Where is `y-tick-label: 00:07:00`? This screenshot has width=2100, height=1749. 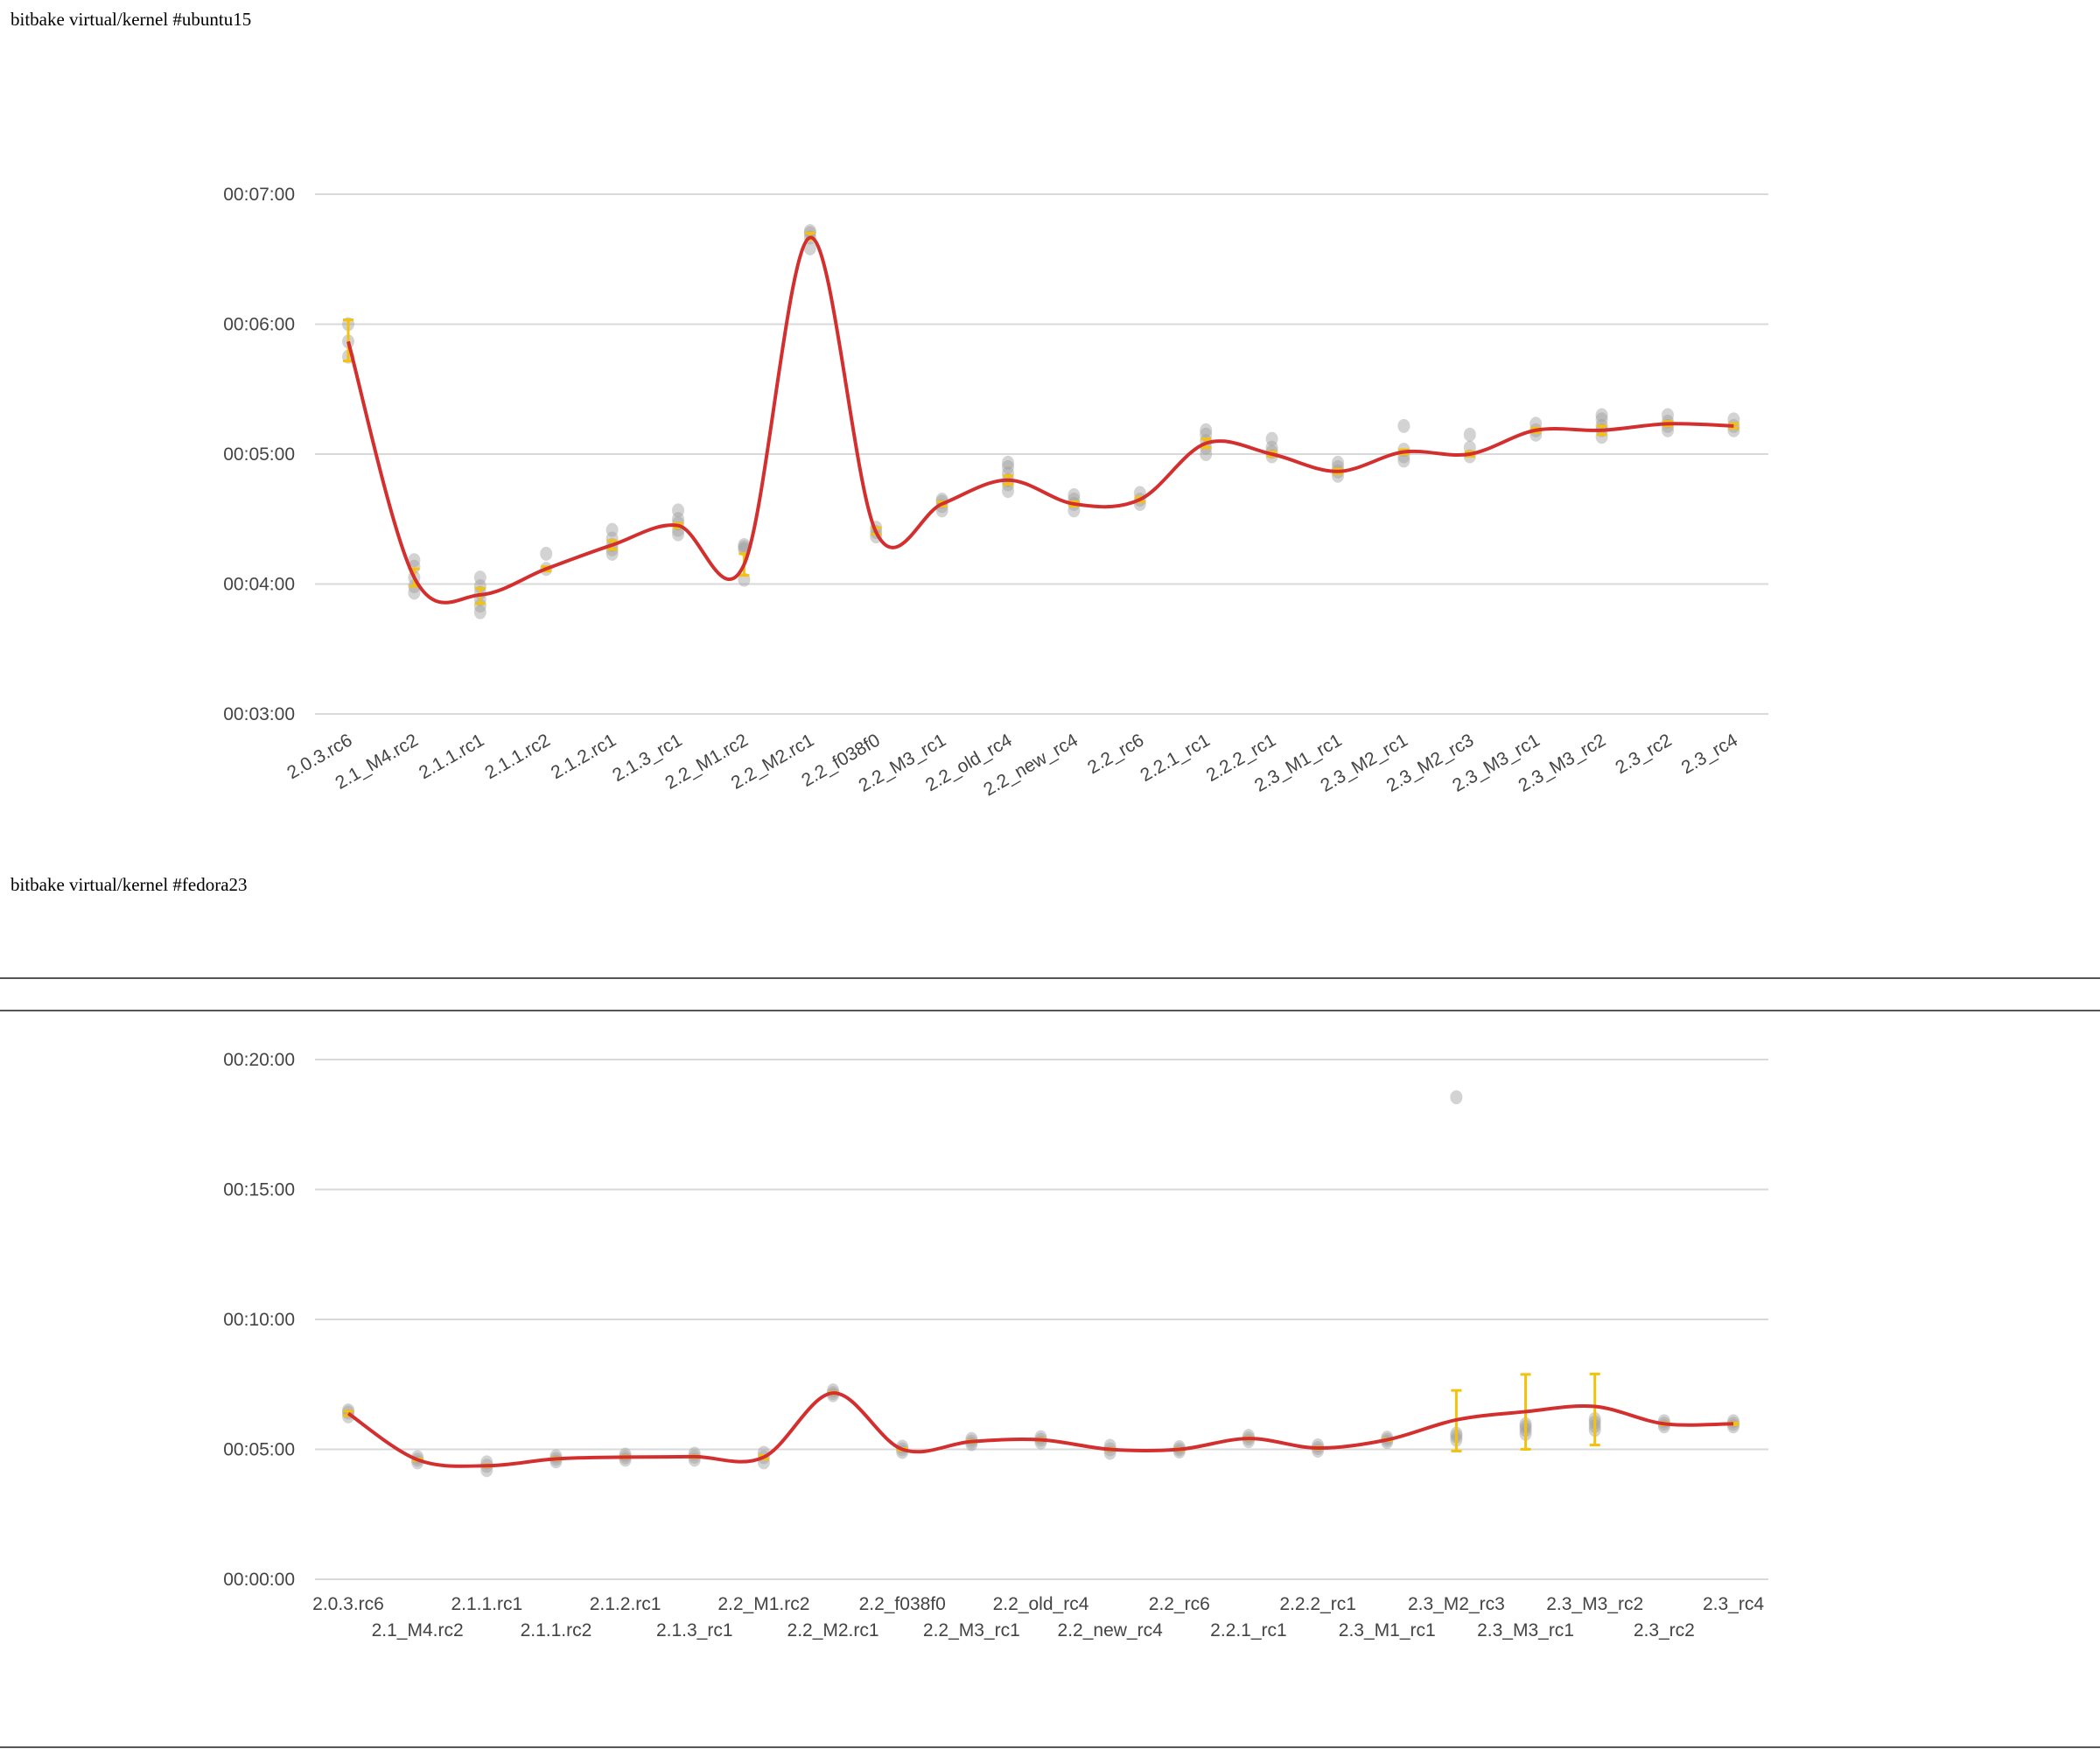 y-tick-label: 00:07:00 is located at coordinates (259, 195).